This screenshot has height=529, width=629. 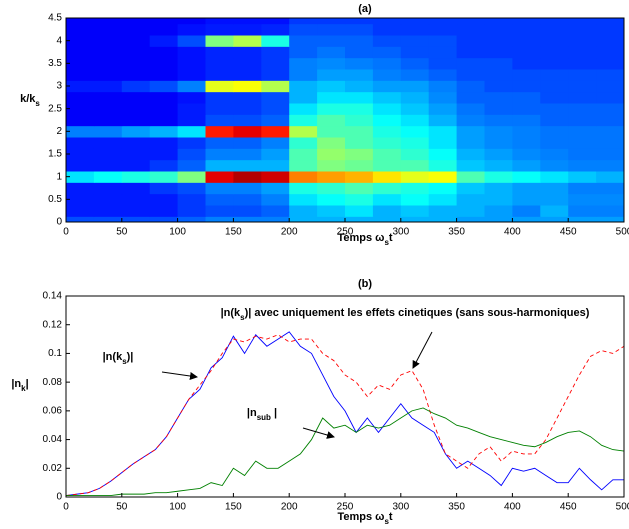 I want to click on x-tick-label: 150, so click(x=233, y=232).